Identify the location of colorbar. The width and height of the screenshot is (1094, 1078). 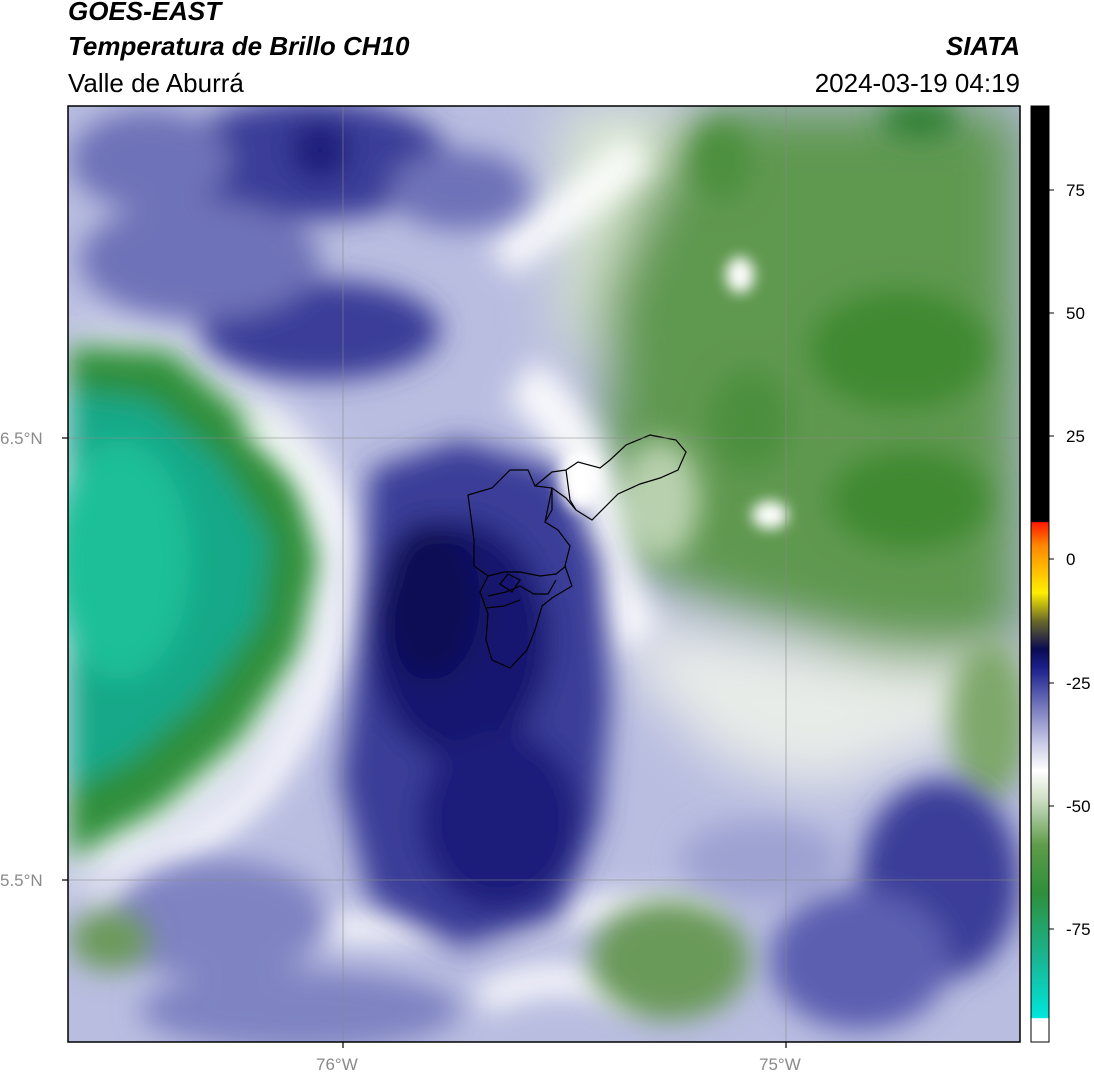
(1042, 574).